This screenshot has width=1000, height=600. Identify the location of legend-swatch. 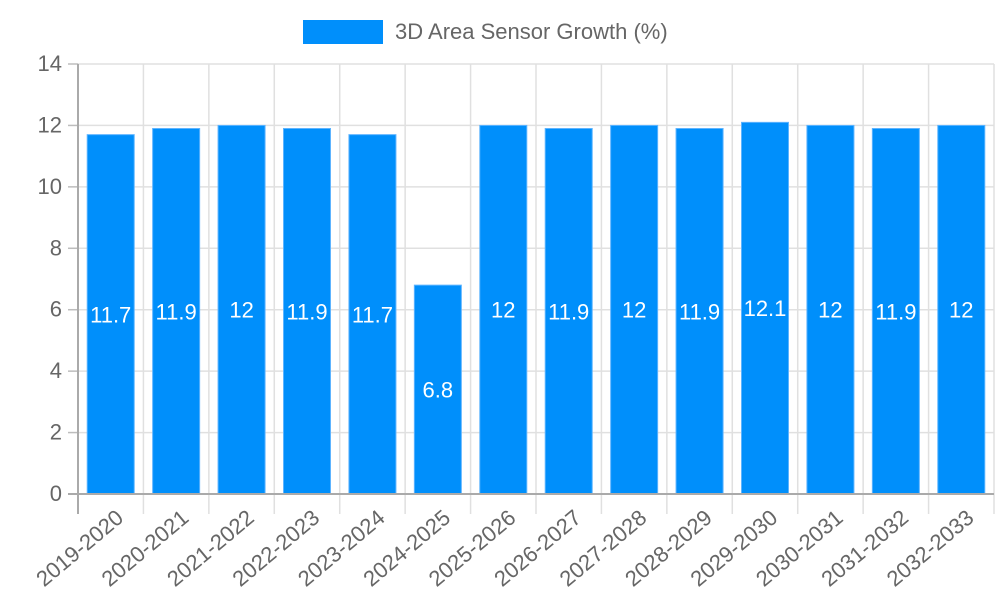
(343, 32).